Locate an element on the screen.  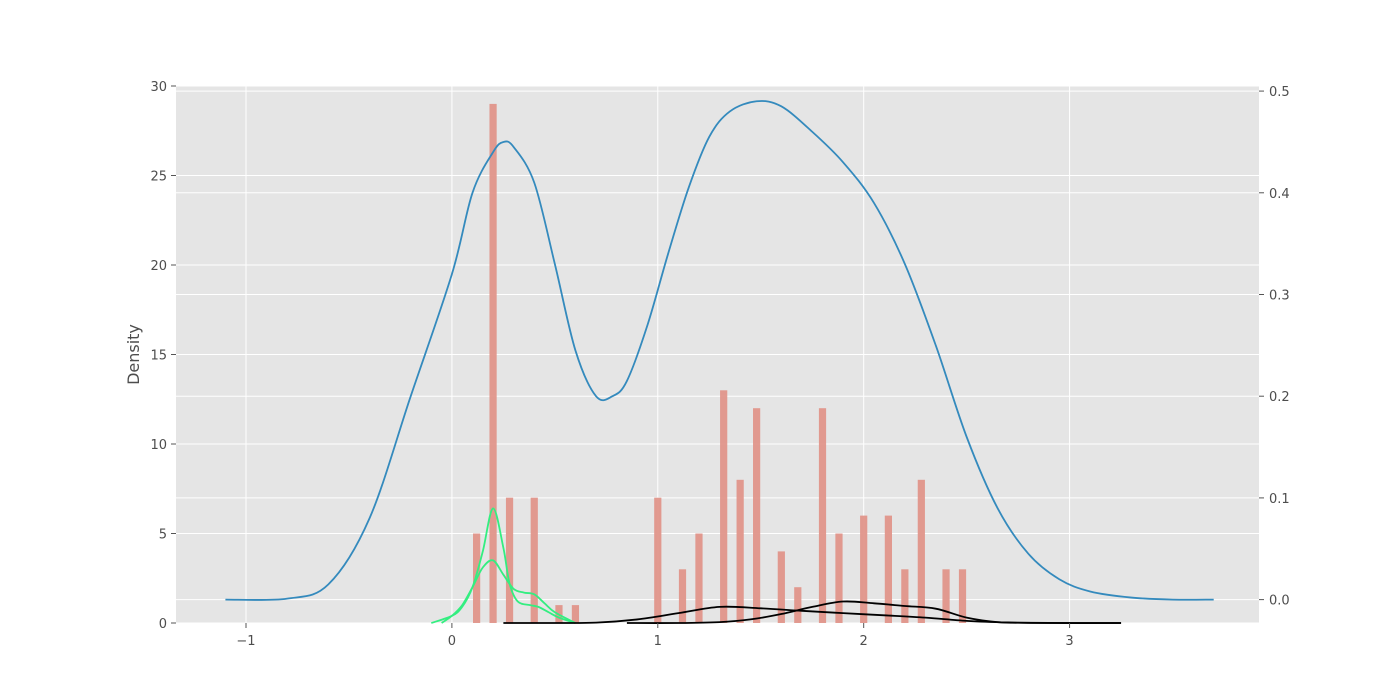
y-left-tick-label: 25 is located at coordinates (158, 177).